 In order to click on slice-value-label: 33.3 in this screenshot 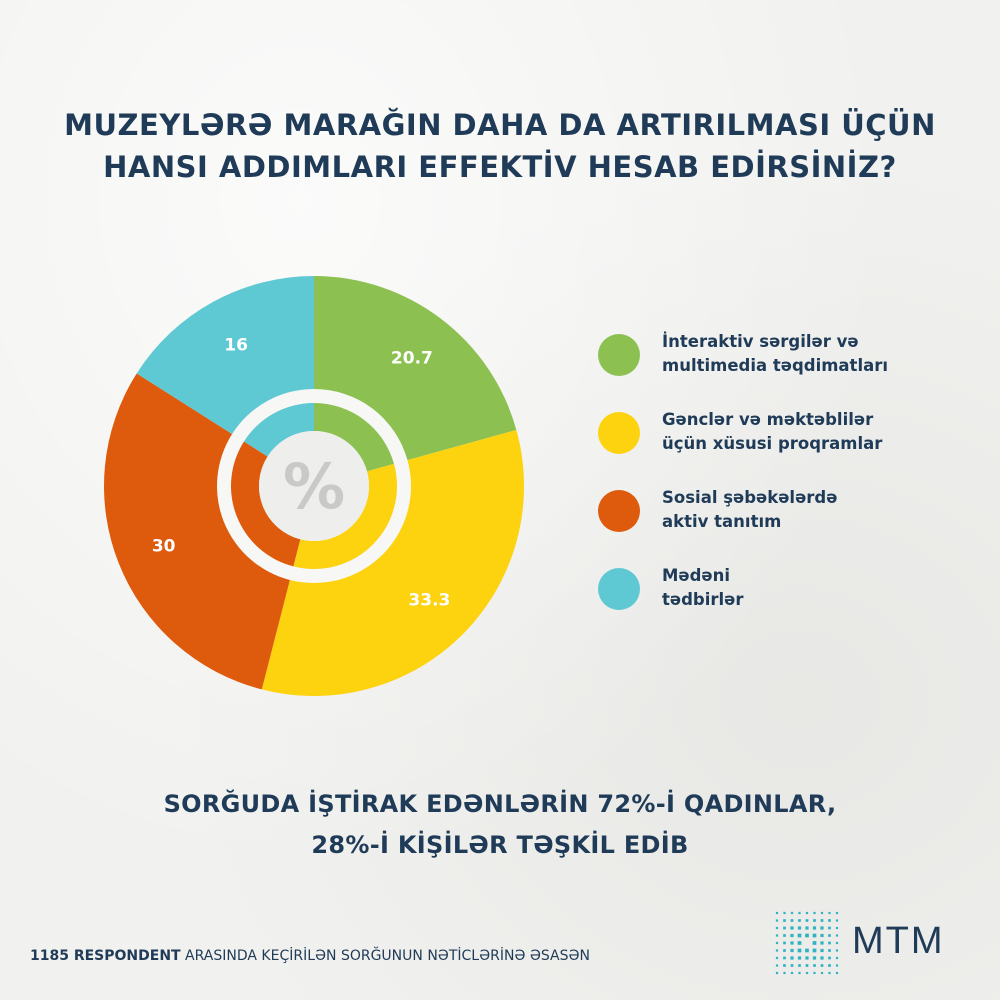, I will do `click(429, 600)`.